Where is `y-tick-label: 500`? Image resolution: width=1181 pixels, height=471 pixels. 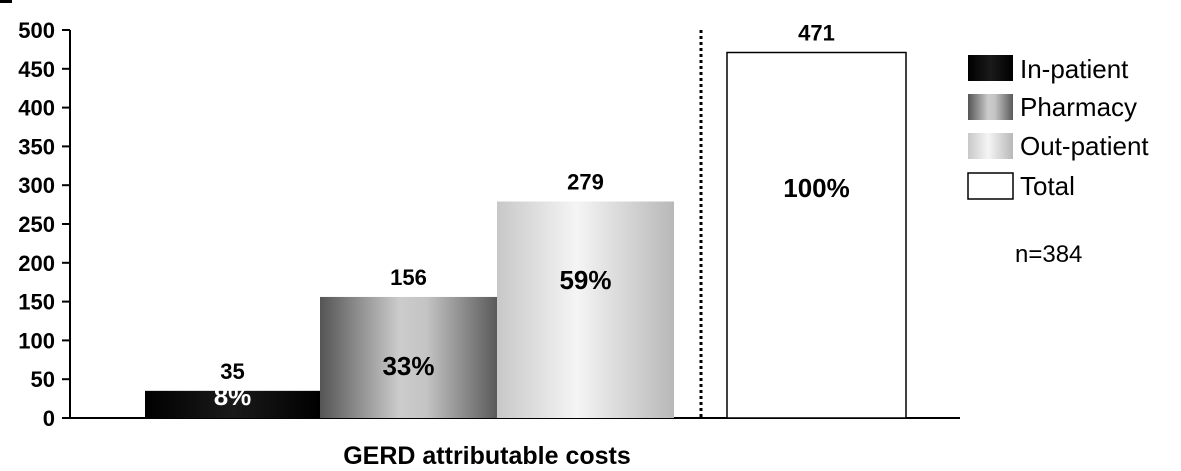 y-tick-label: 500 is located at coordinates (36, 30).